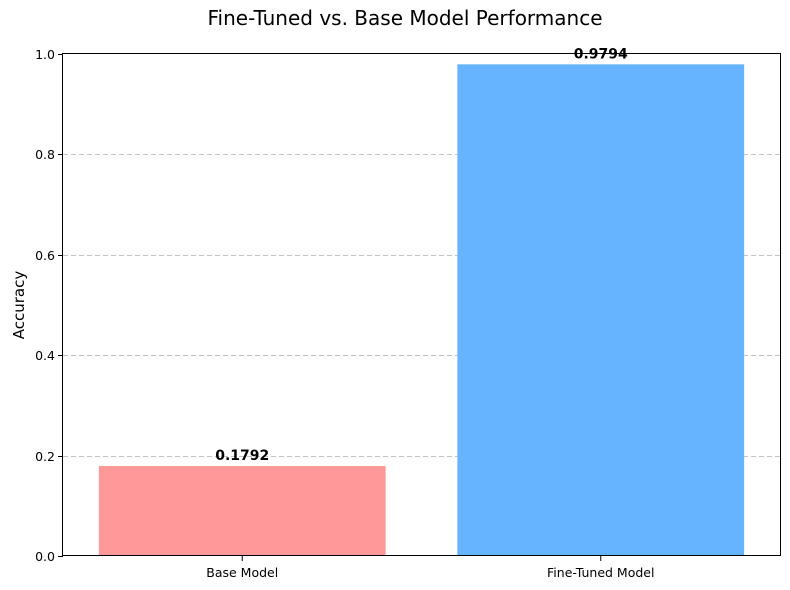 The width and height of the screenshot is (790, 590). I want to click on y-tick-label: 0.8, so click(45, 154).